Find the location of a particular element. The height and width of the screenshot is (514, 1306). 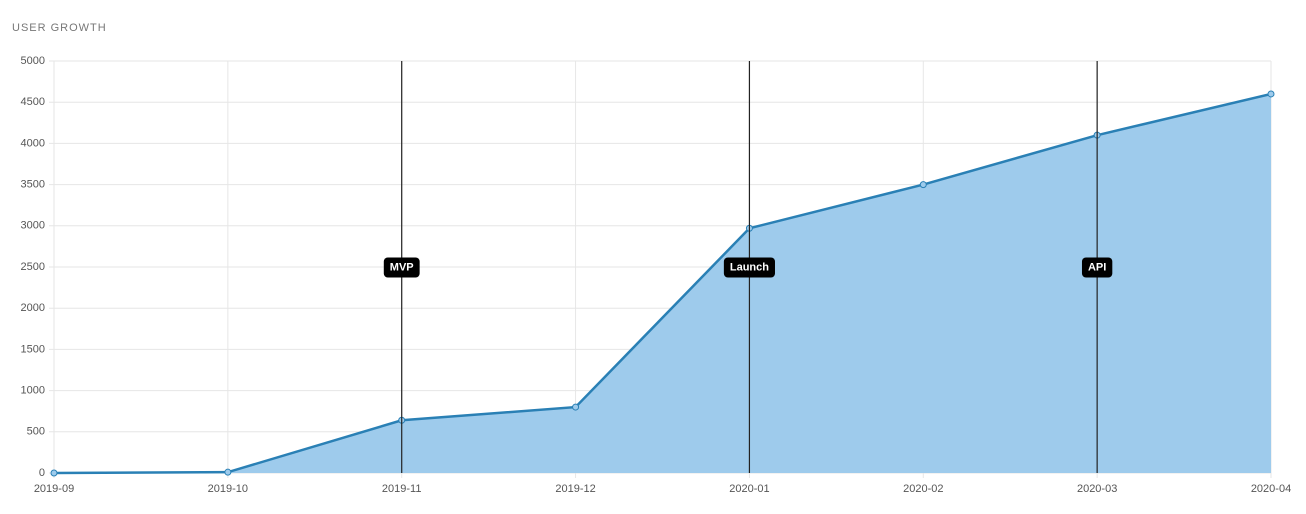

x-tick-label: 2020-01 is located at coordinates (749, 489).